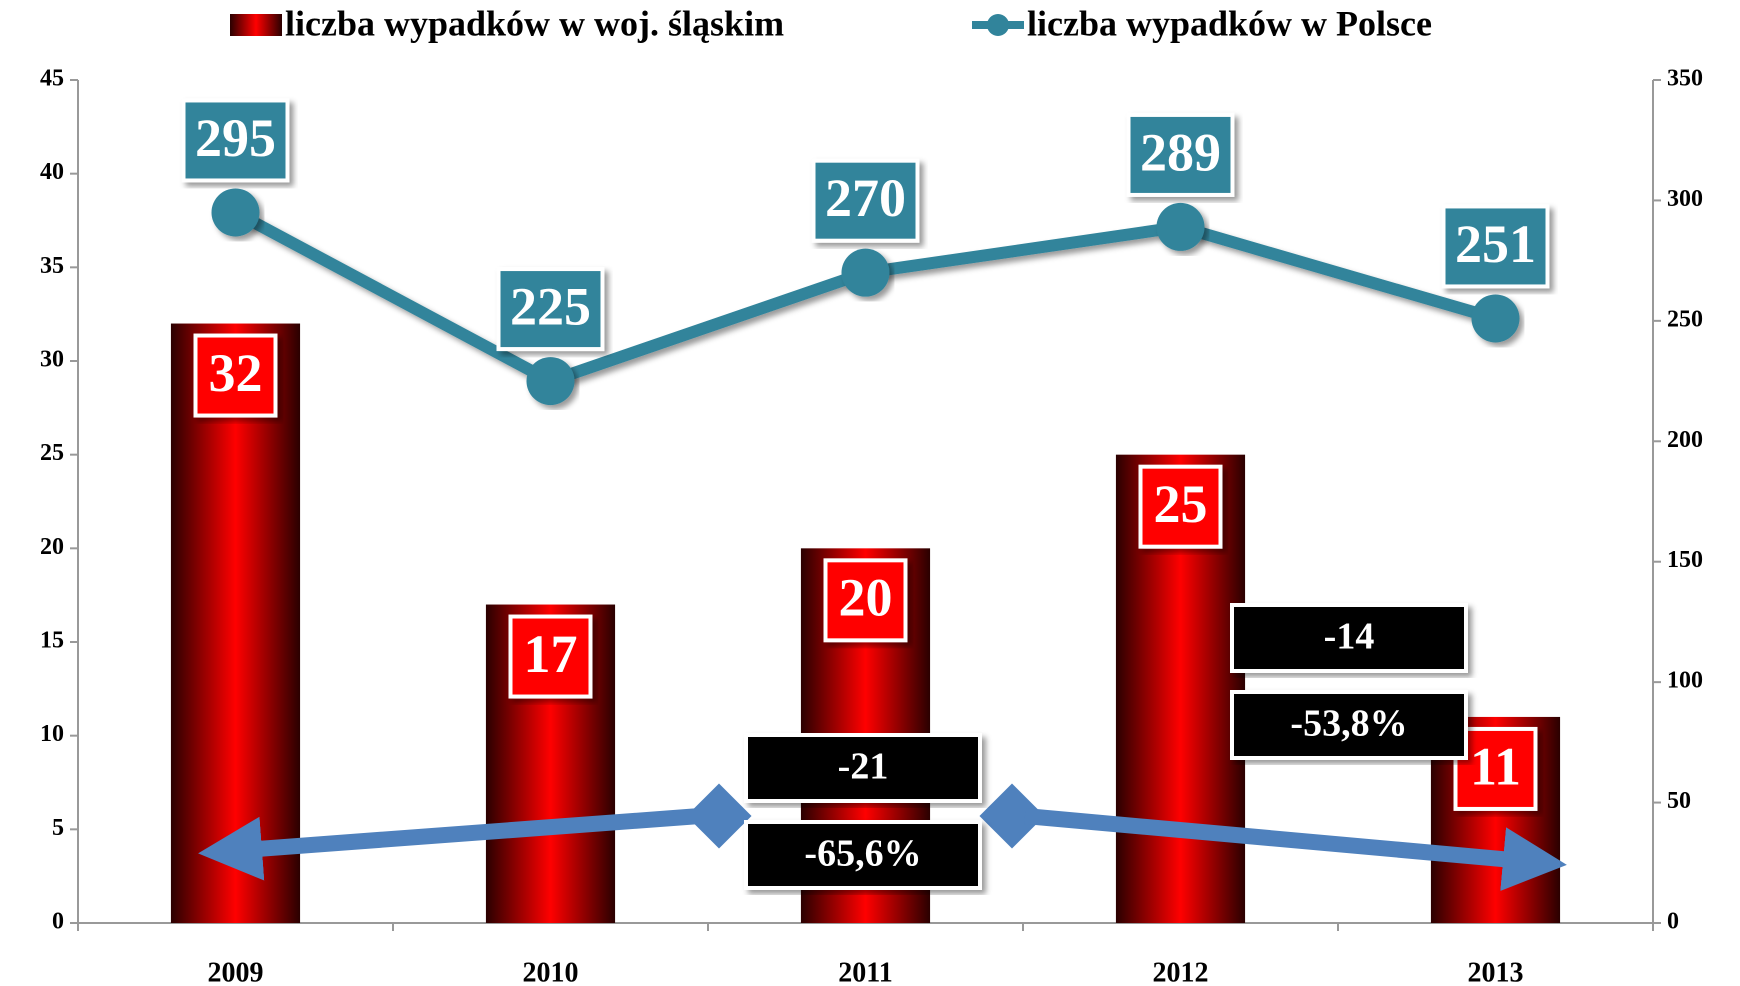  I want to click on annotation: -14, so click(1349, 637).